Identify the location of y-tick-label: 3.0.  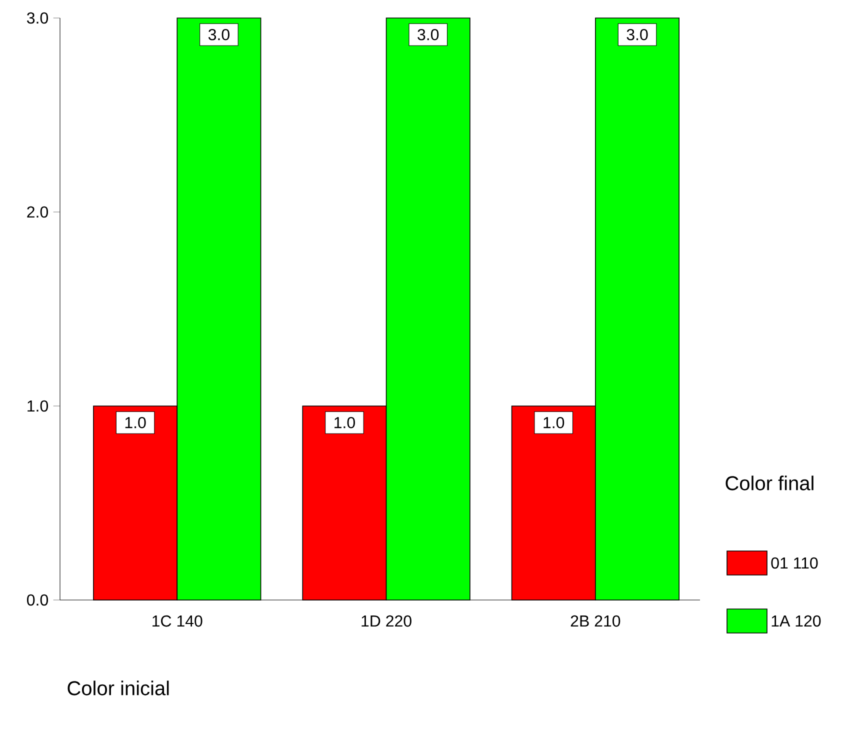
(37, 18).